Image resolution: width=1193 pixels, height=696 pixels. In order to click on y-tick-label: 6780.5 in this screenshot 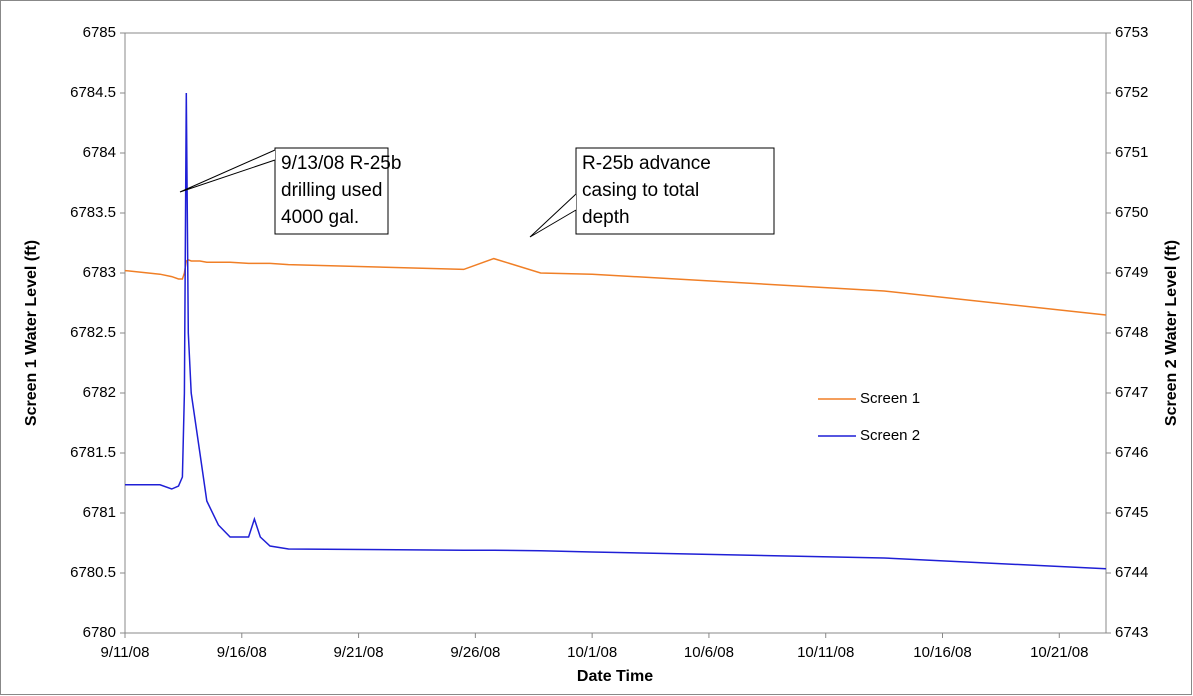, I will do `click(93, 572)`.